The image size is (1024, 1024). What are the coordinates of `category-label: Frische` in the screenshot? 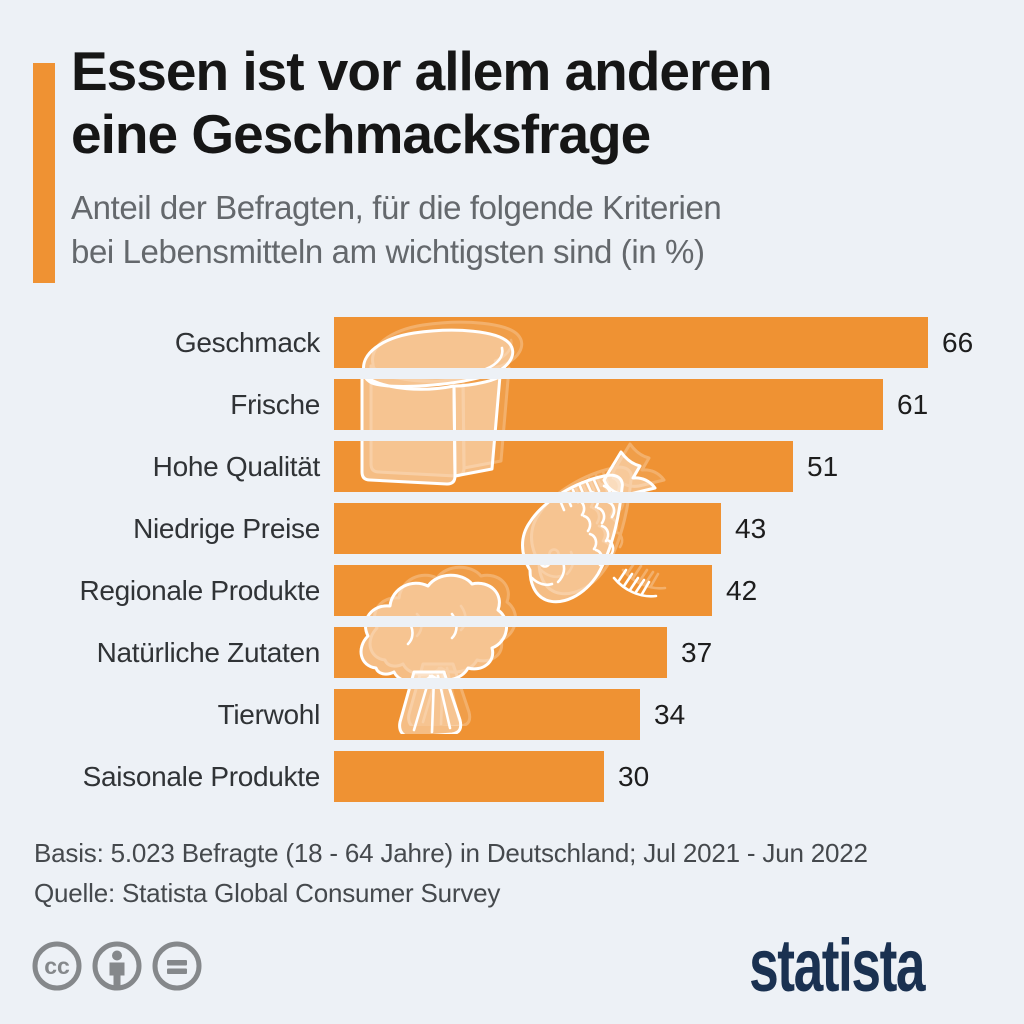 It's located at (275, 404).